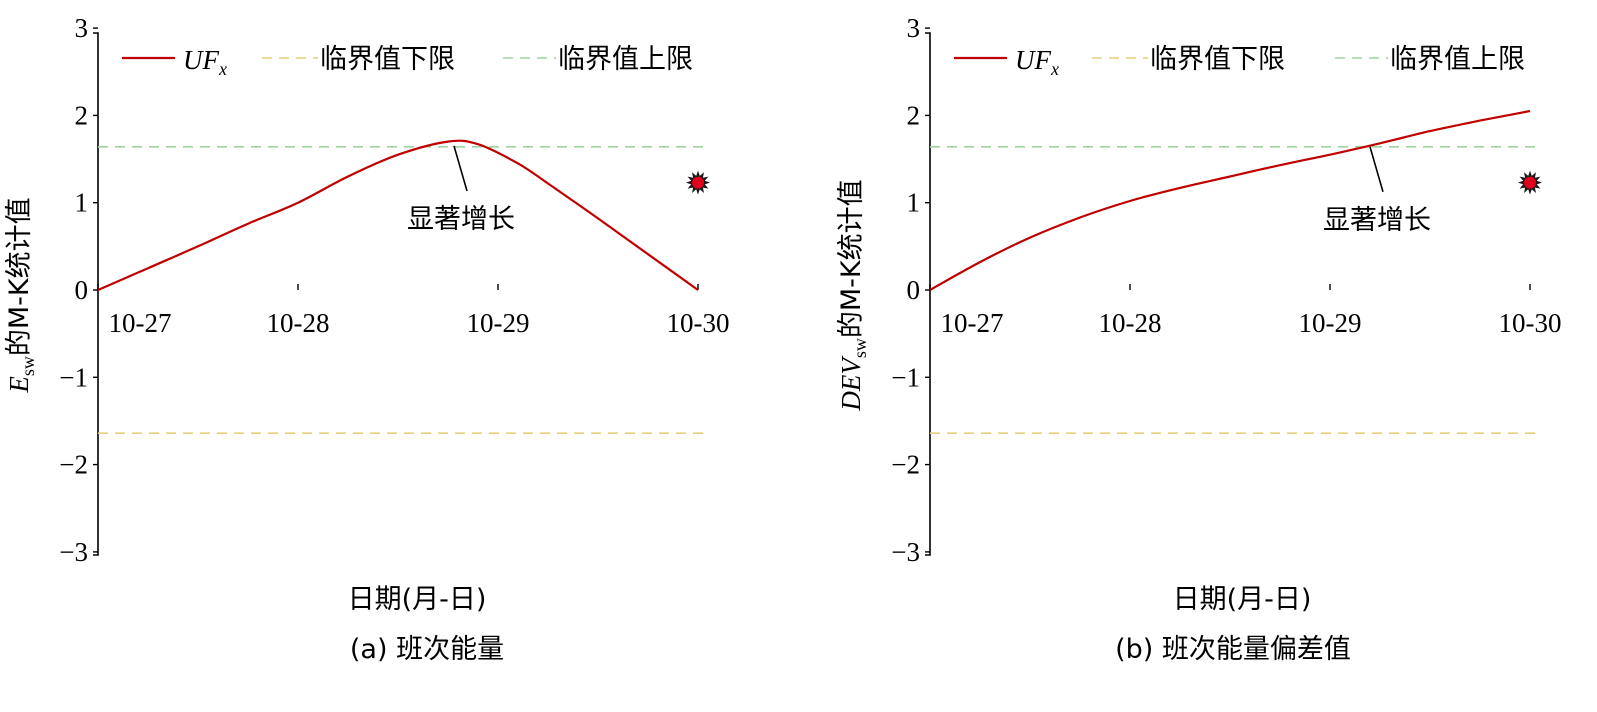 The image size is (1597, 712). Describe the element at coordinates (21, 295) in the screenshot. I see `y-axis-title-a: Esw的M-K统计值` at that location.